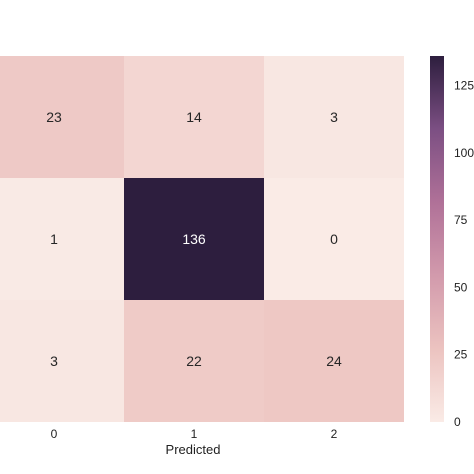 This screenshot has height=474, width=474. What do you see at coordinates (464, 153) in the screenshot?
I see `colorbar-tick-label: 100` at bounding box center [464, 153].